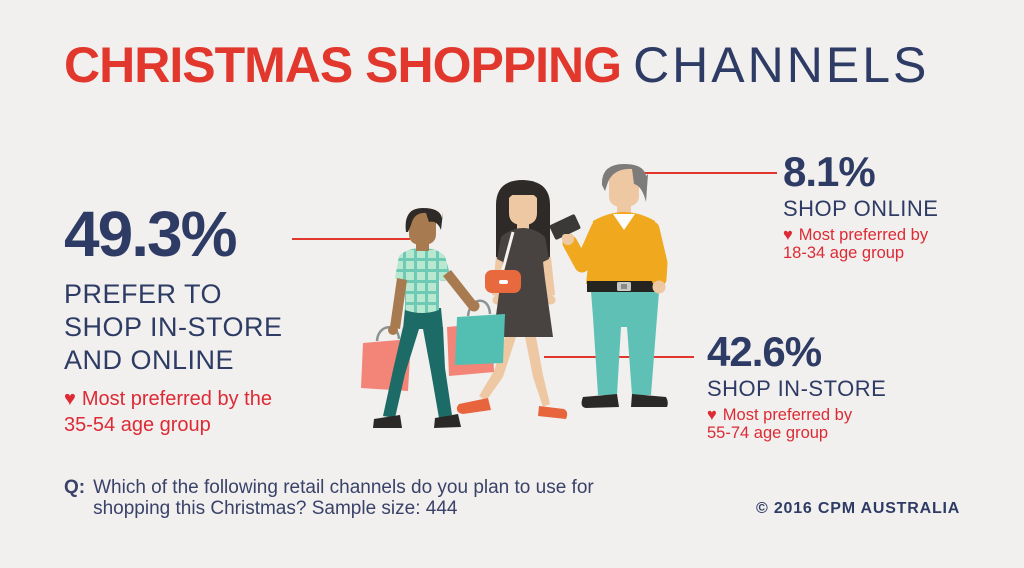  What do you see at coordinates (351, 239) in the screenshot?
I see `connector-line-in-store-online` at bounding box center [351, 239].